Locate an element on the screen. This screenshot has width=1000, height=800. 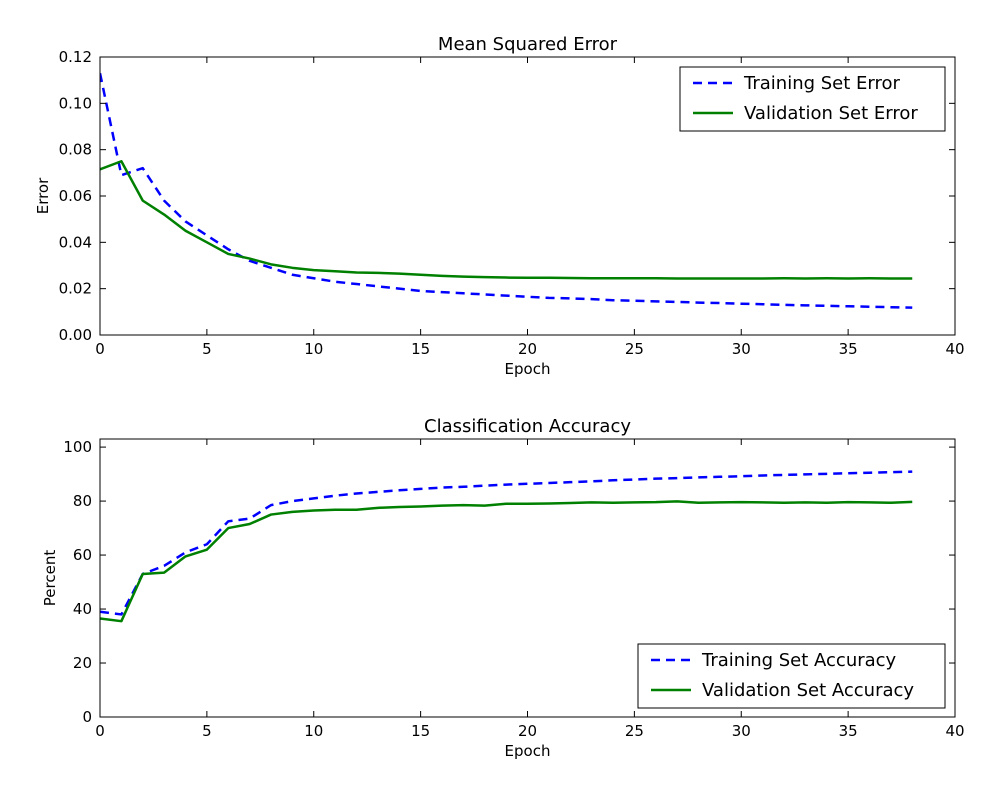
chart-title: Classification Accuracy is located at coordinates (527, 426).